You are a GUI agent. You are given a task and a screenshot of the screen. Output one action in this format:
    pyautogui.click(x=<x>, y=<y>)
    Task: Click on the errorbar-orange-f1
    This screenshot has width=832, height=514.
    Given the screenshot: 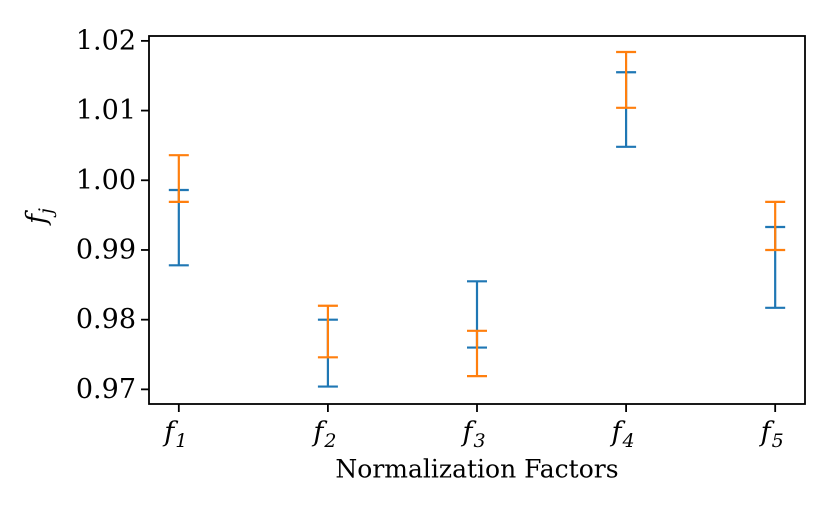 What is the action you would take?
    pyautogui.click(x=178, y=178)
    